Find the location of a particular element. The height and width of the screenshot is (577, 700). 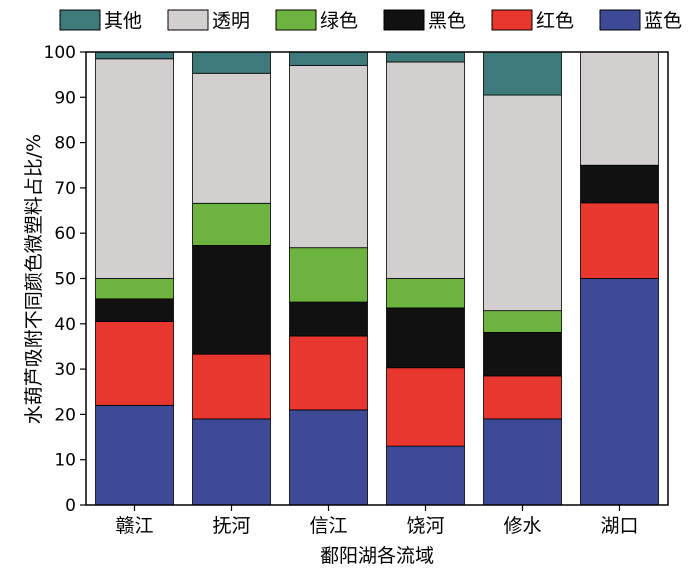

y-tick-label: 0 is located at coordinates (70, 506).